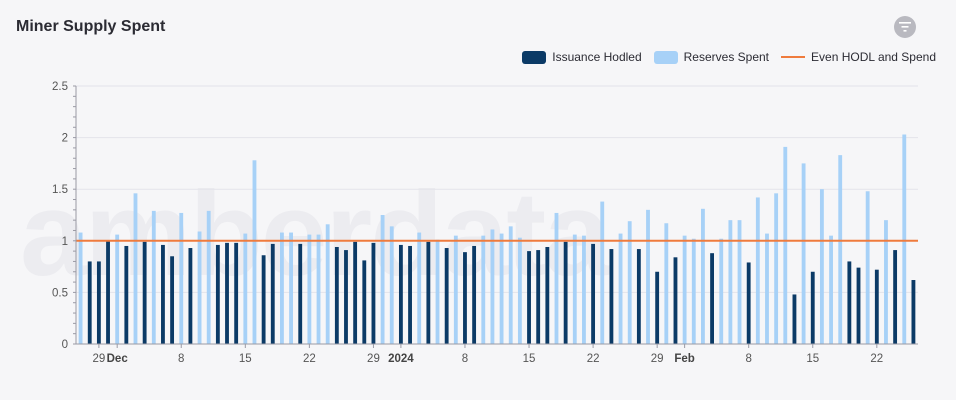 The width and height of the screenshot is (956, 400). I want to click on legend-item-reserves-spent: Reserves Spent, so click(711, 57).